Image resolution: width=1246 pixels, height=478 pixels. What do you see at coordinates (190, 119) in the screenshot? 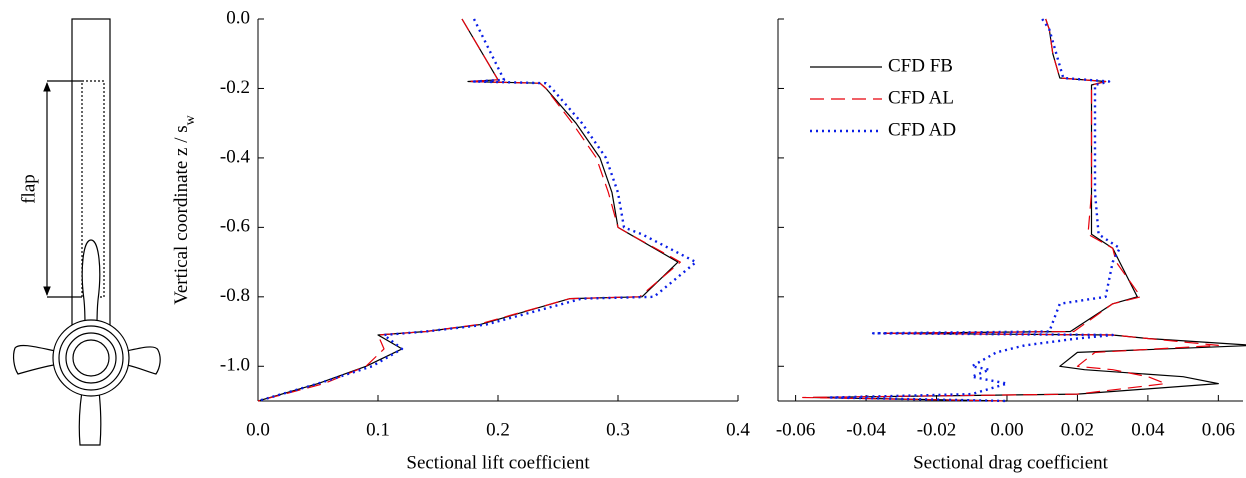
I see `y-axis-label-sub: w` at bounding box center [190, 119].